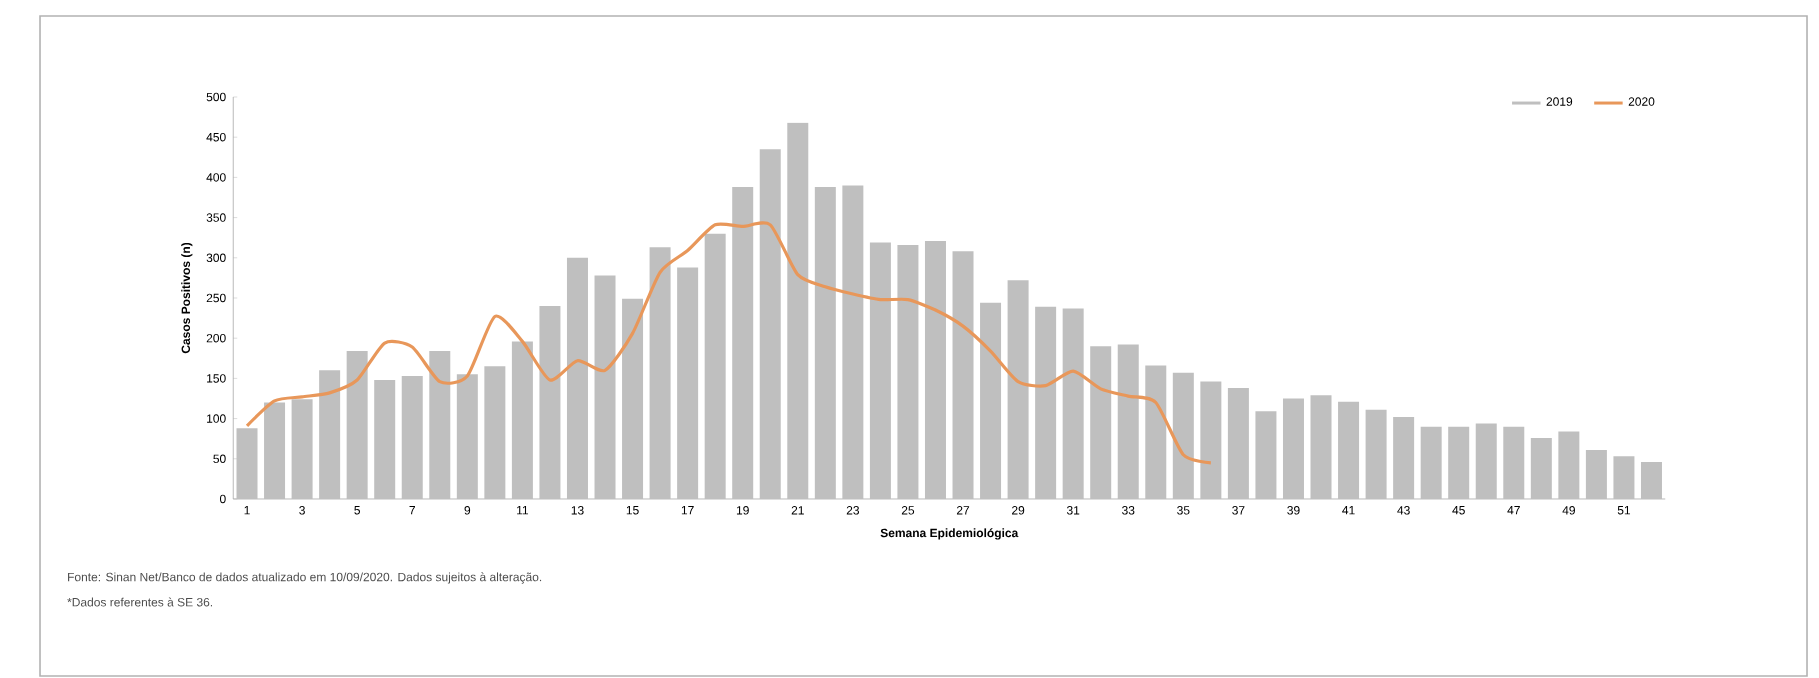 This screenshot has width=1819, height=678. What do you see at coordinates (1458, 510) in the screenshot?
I see `x-tick-label: 45` at bounding box center [1458, 510].